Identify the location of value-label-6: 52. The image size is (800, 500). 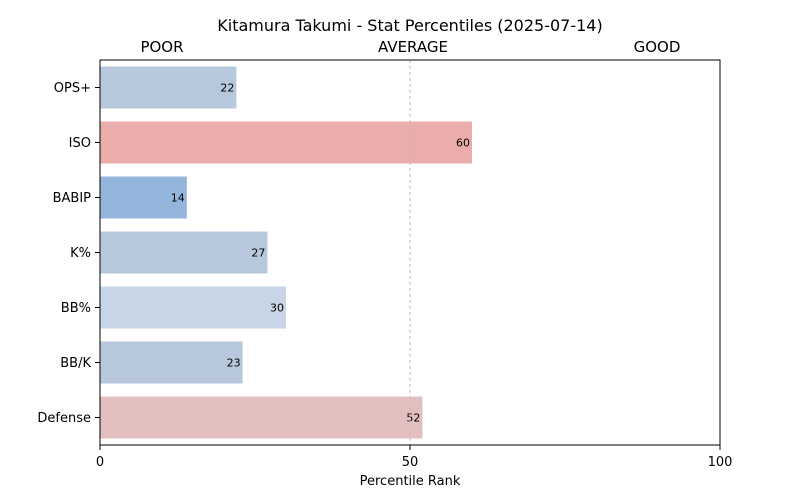
(413, 418).